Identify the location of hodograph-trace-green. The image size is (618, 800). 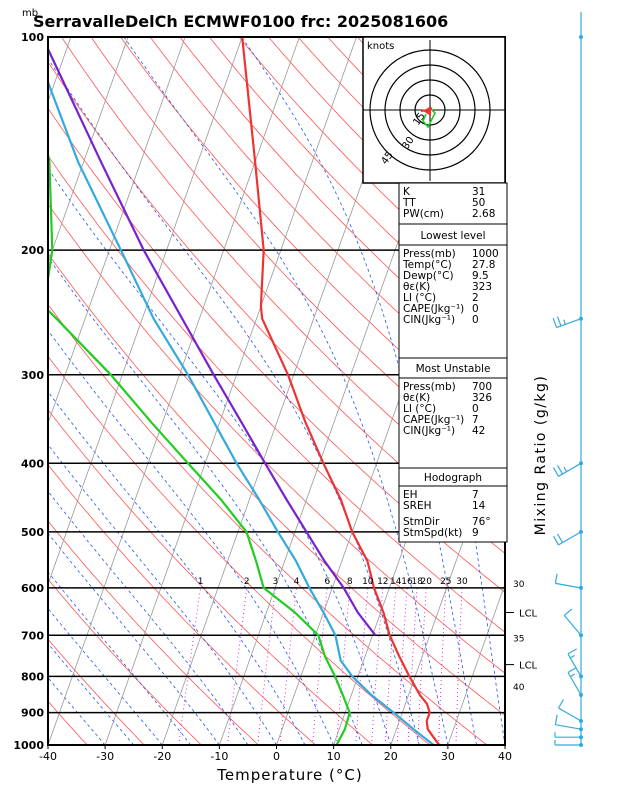
(429, 118).